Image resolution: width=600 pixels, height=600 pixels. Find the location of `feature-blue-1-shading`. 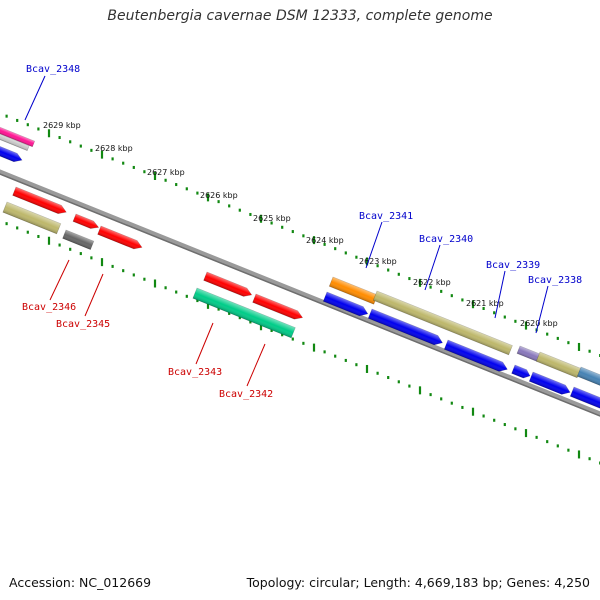

feature-blue-1-shading is located at coordinates (345, 304).